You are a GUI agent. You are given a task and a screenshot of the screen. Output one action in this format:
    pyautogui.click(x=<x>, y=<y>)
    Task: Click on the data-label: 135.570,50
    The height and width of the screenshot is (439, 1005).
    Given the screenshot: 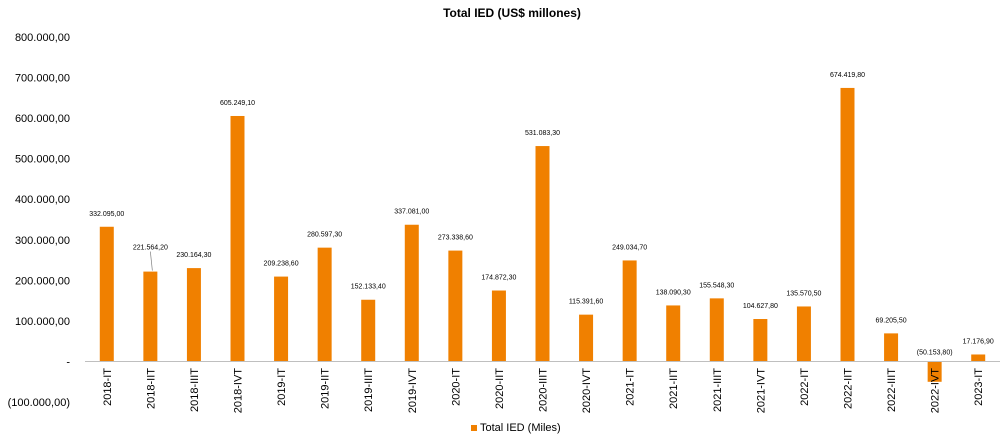 What is the action you would take?
    pyautogui.click(x=803, y=293)
    